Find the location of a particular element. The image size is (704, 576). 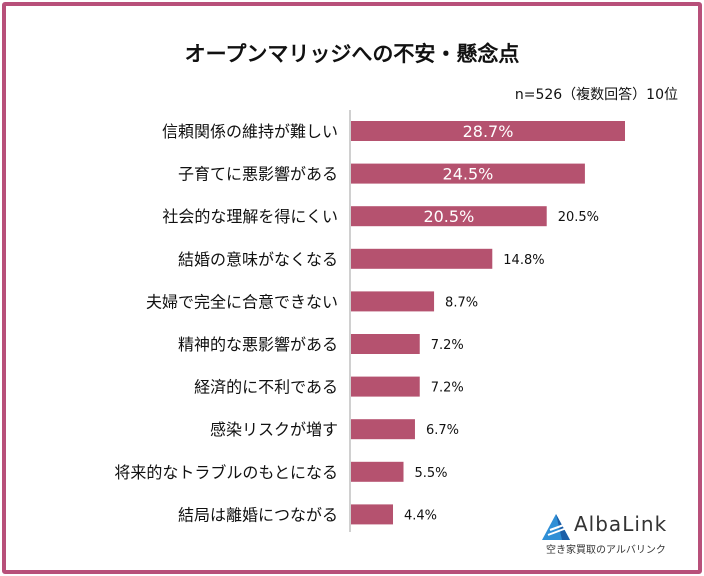

bar-value-label: 14.8% is located at coordinates (523, 260).